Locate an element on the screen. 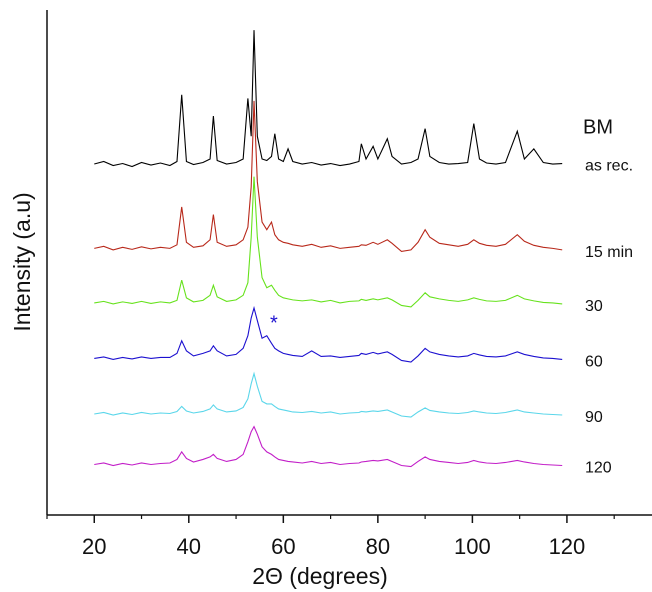  x-tick-label: 80 is located at coordinates (378, 546).